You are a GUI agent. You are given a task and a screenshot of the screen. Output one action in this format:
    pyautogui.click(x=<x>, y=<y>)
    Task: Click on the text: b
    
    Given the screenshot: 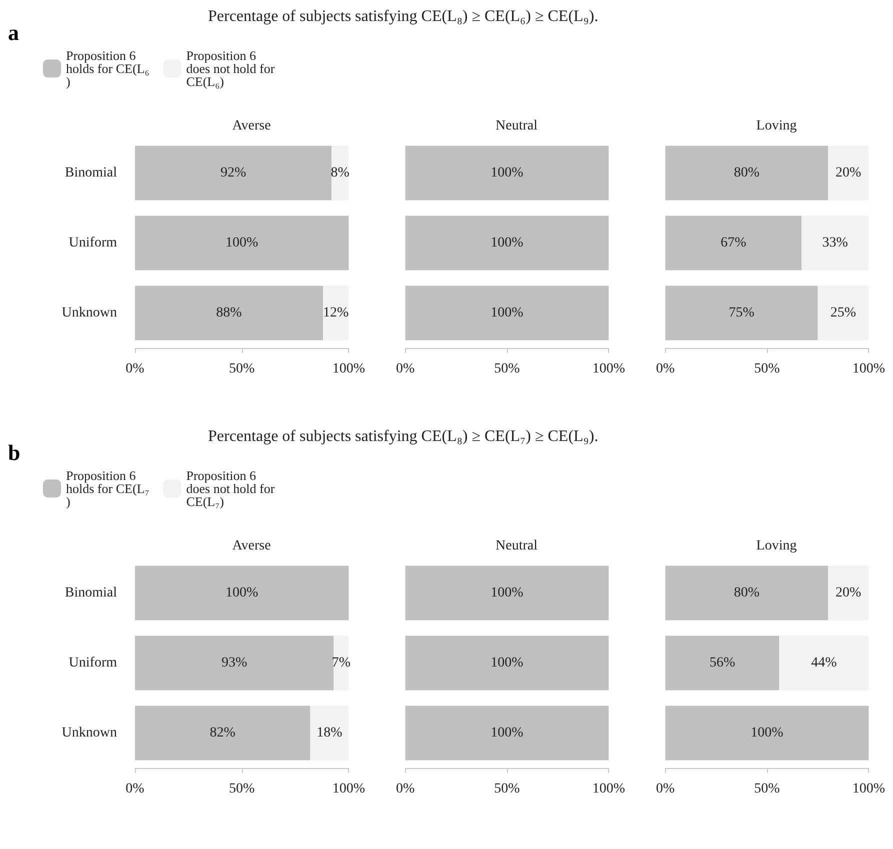 What is the action you would take?
    pyautogui.click(x=14, y=453)
    